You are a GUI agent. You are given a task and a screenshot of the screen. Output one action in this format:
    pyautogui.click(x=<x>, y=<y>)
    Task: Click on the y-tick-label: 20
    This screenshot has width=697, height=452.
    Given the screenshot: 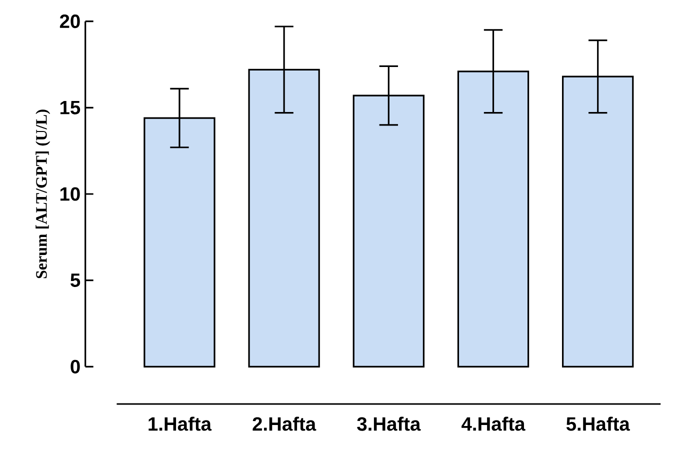 What is the action you would take?
    pyautogui.click(x=70, y=21)
    